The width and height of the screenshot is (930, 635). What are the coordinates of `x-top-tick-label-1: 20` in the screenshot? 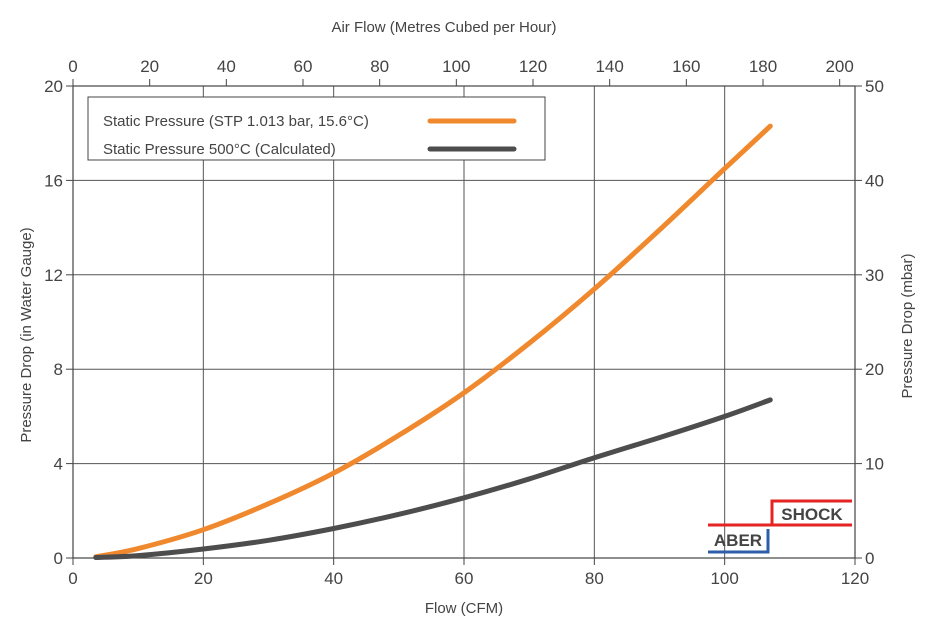 It's located at (149, 66).